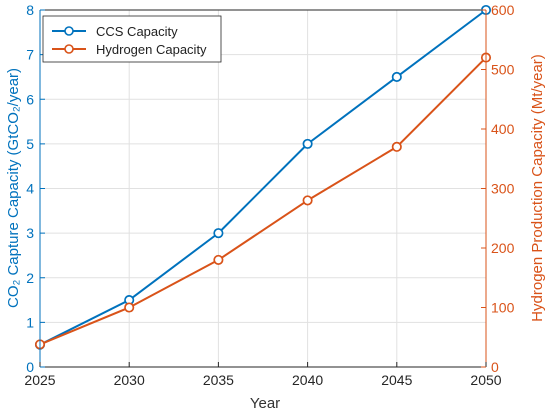 The height and width of the screenshot is (413, 550). Describe the element at coordinates (30, 322) in the screenshot. I see `left-y-tick-label: 1` at that location.